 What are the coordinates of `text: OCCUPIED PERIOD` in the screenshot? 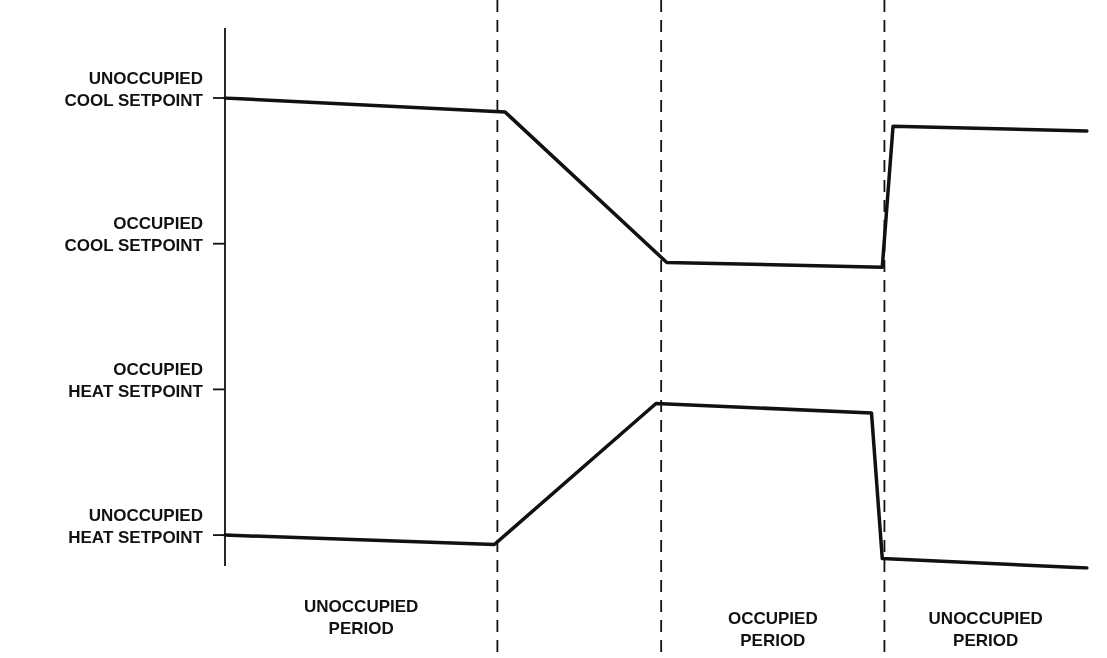 It's located at (772, 629).